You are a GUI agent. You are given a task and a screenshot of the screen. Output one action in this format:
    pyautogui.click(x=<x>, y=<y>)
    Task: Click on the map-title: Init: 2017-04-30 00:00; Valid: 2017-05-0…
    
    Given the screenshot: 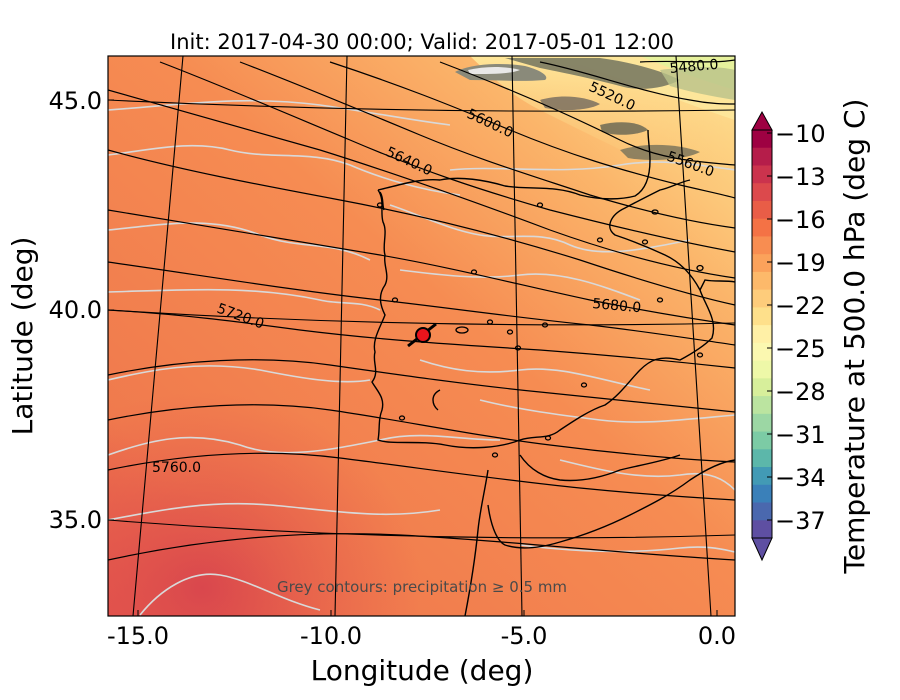 What is the action you would take?
    pyautogui.click(x=422, y=42)
    